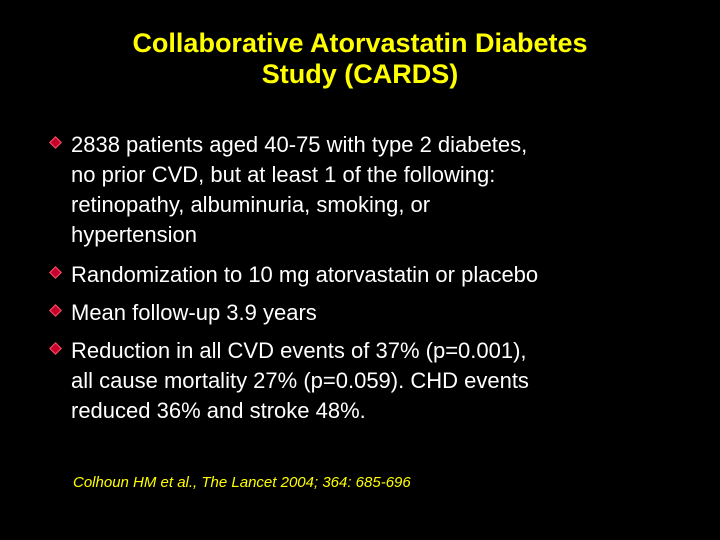  I want to click on bullet-text-line: reduced 36% and stroke 48%., so click(218, 410).